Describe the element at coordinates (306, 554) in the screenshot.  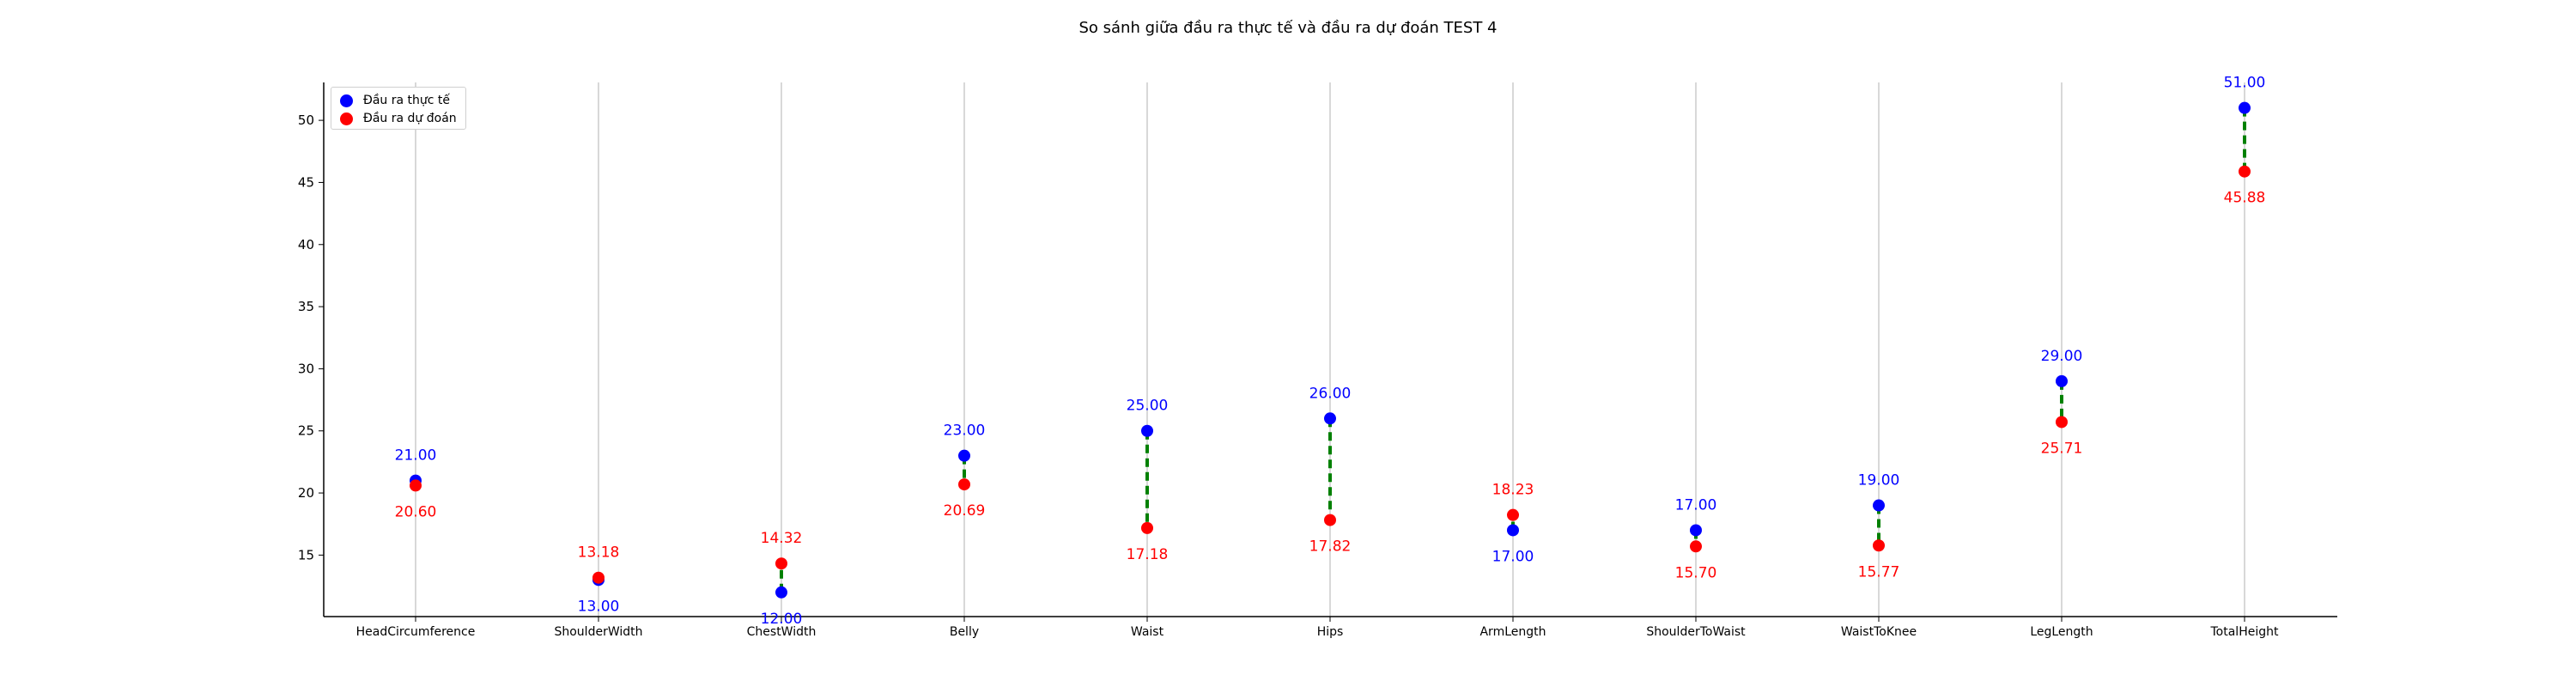
I see `y-tick-label: 15` at that location.